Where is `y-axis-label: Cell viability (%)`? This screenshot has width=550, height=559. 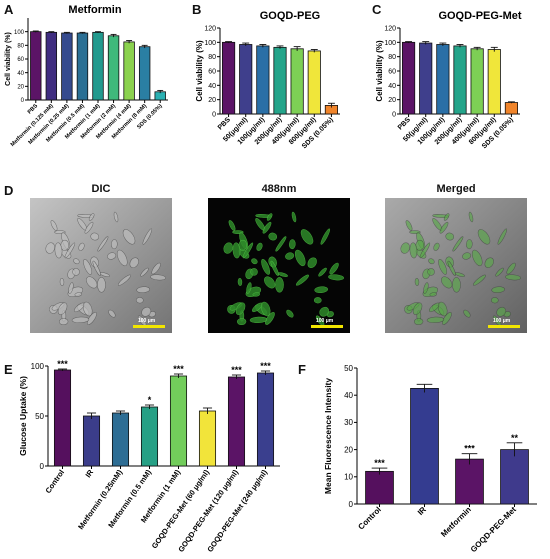 y-axis-label: Cell viability (%) is located at coordinates (8, 59).